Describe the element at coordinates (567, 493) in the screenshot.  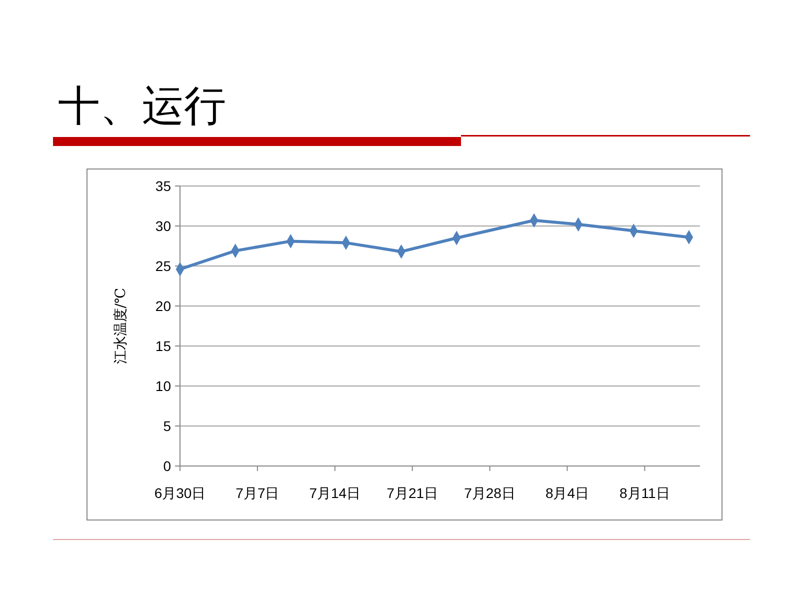
I see `x-tick-label: 8月4日` at that location.